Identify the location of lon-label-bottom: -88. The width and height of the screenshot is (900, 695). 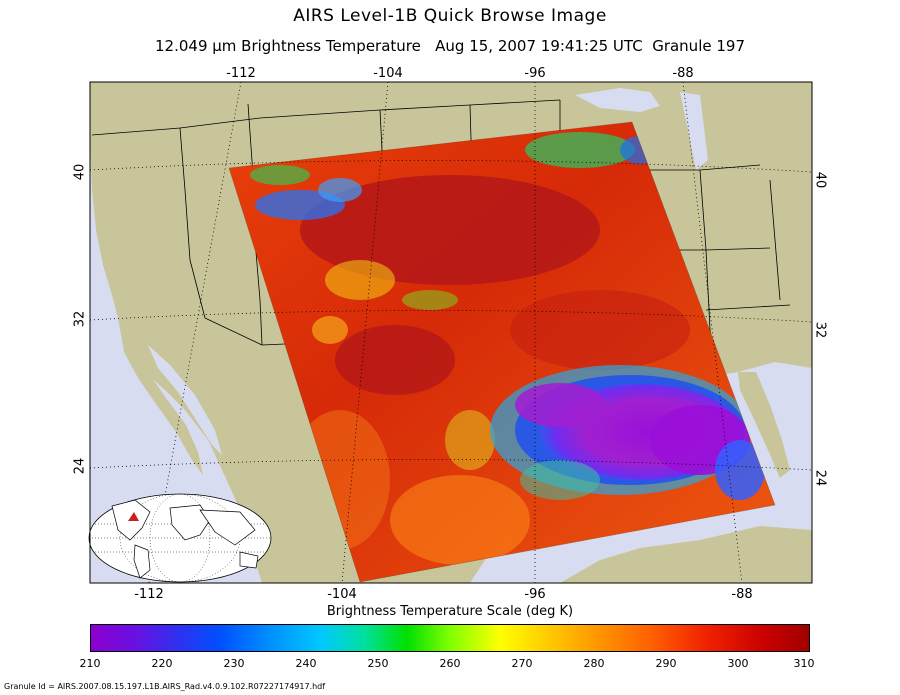
(742, 594).